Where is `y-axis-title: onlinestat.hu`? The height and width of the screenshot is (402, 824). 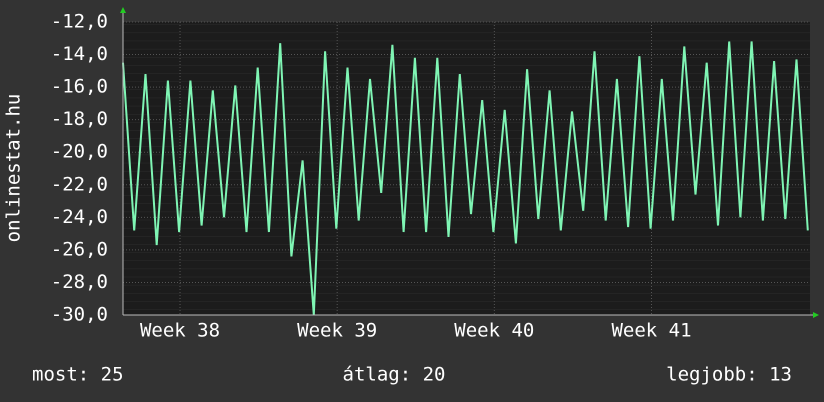
y-axis-title: onlinestat.hu is located at coordinates (14, 168).